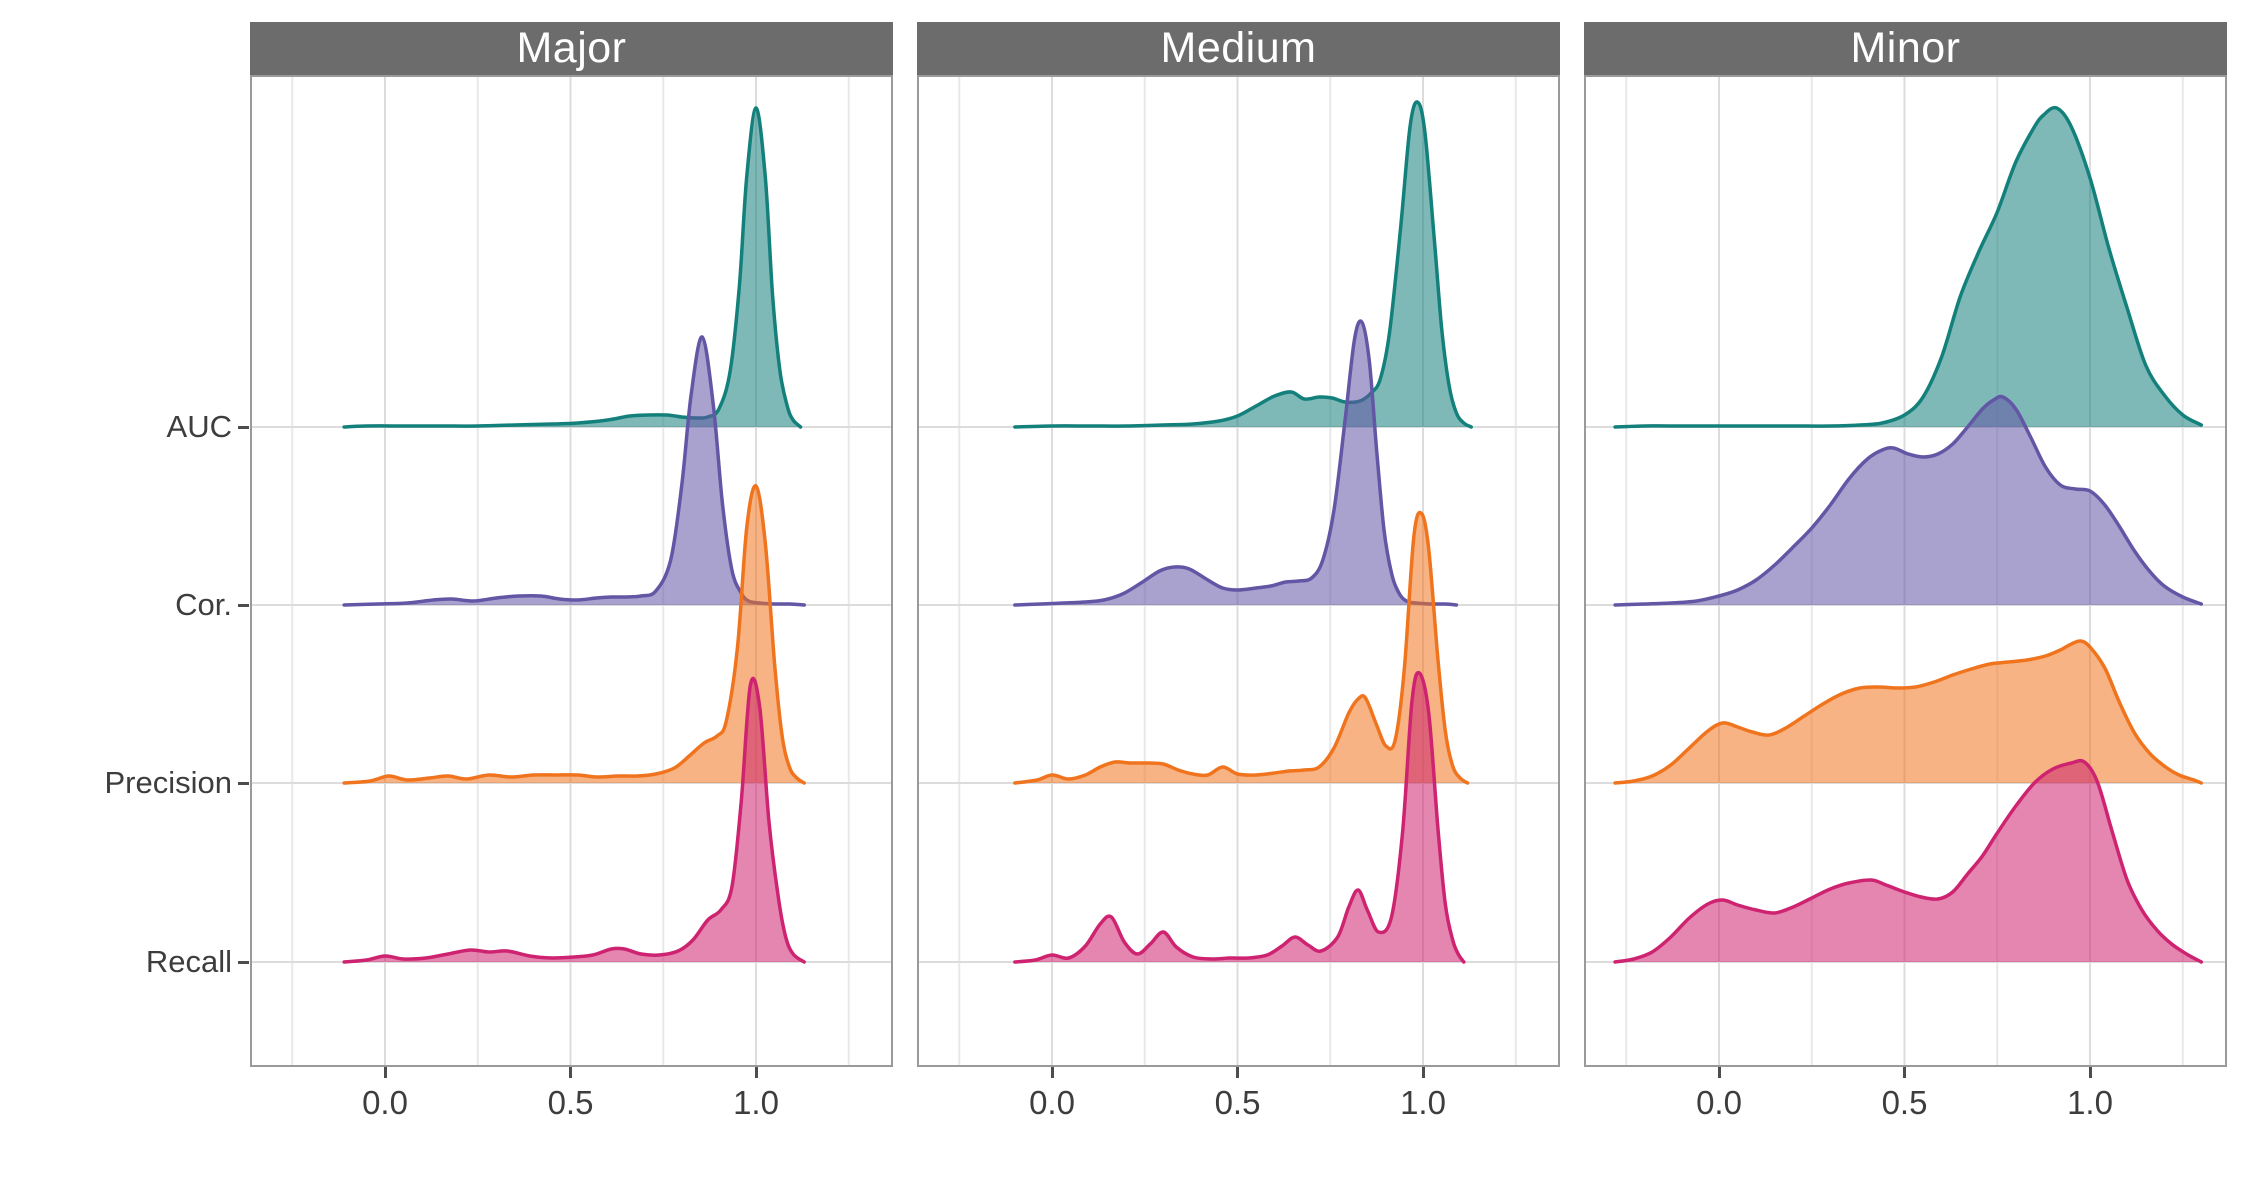  Describe the element at coordinates (1238, 48) in the screenshot. I see `facet-strip-medium: Medium` at that location.